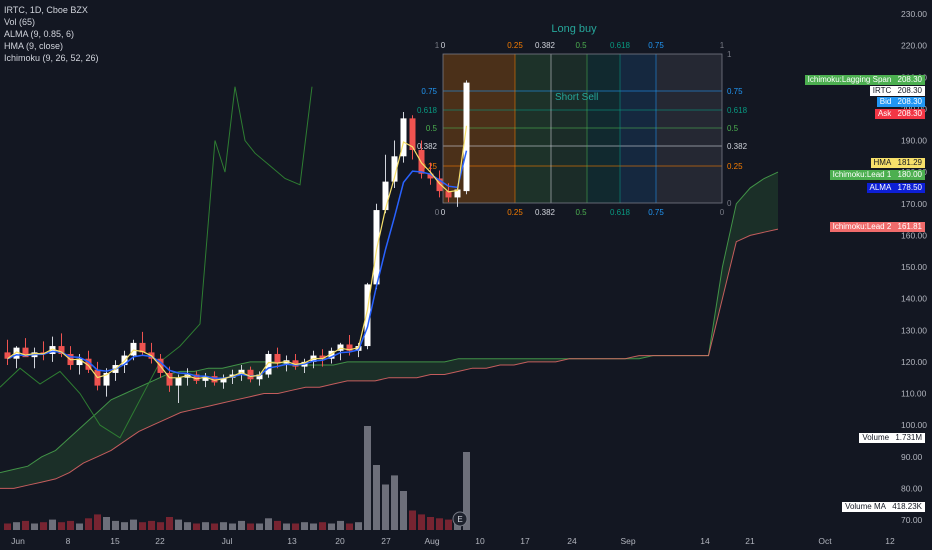  I want to click on fib-top-label: 0, so click(443, 45).